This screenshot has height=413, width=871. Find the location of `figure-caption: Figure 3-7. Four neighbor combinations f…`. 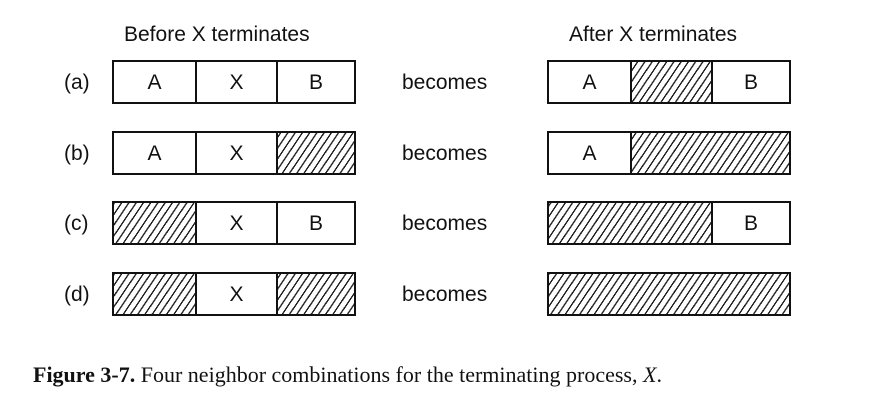

figure-caption: Figure 3-7. Four neighbor combinations f… is located at coordinates (347, 375).